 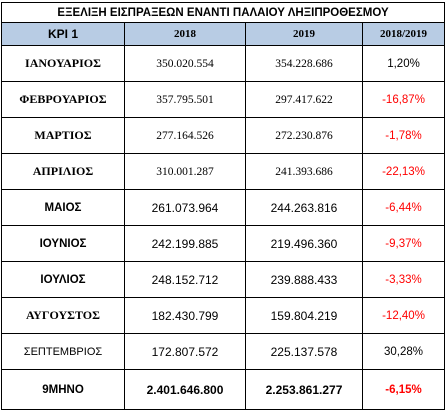 I want to click on value-2019-cell: 225.137.578, so click(x=304, y=351).